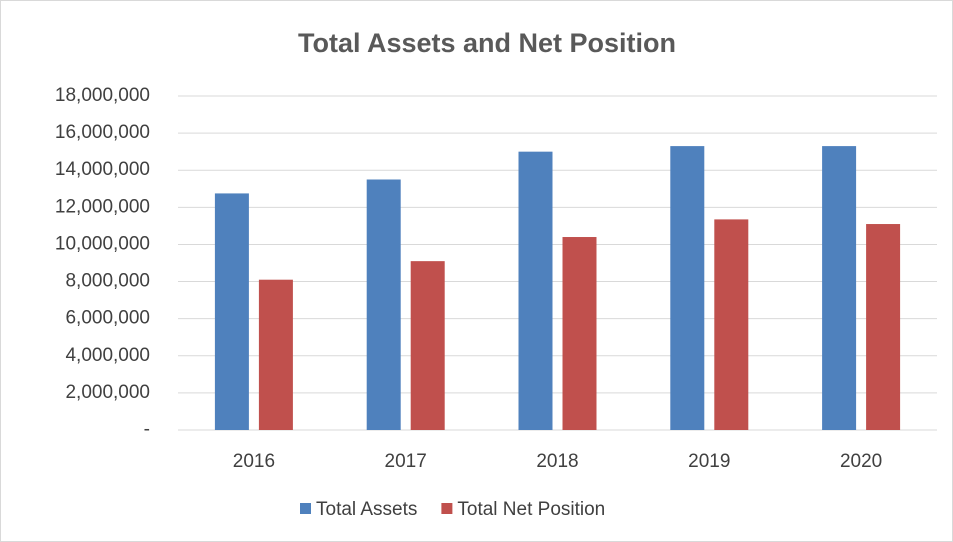 Image resolution: width=953 pixels, height=542 pixels. I want to click on y-tick-label: 8,000,000, so click(107, 281).